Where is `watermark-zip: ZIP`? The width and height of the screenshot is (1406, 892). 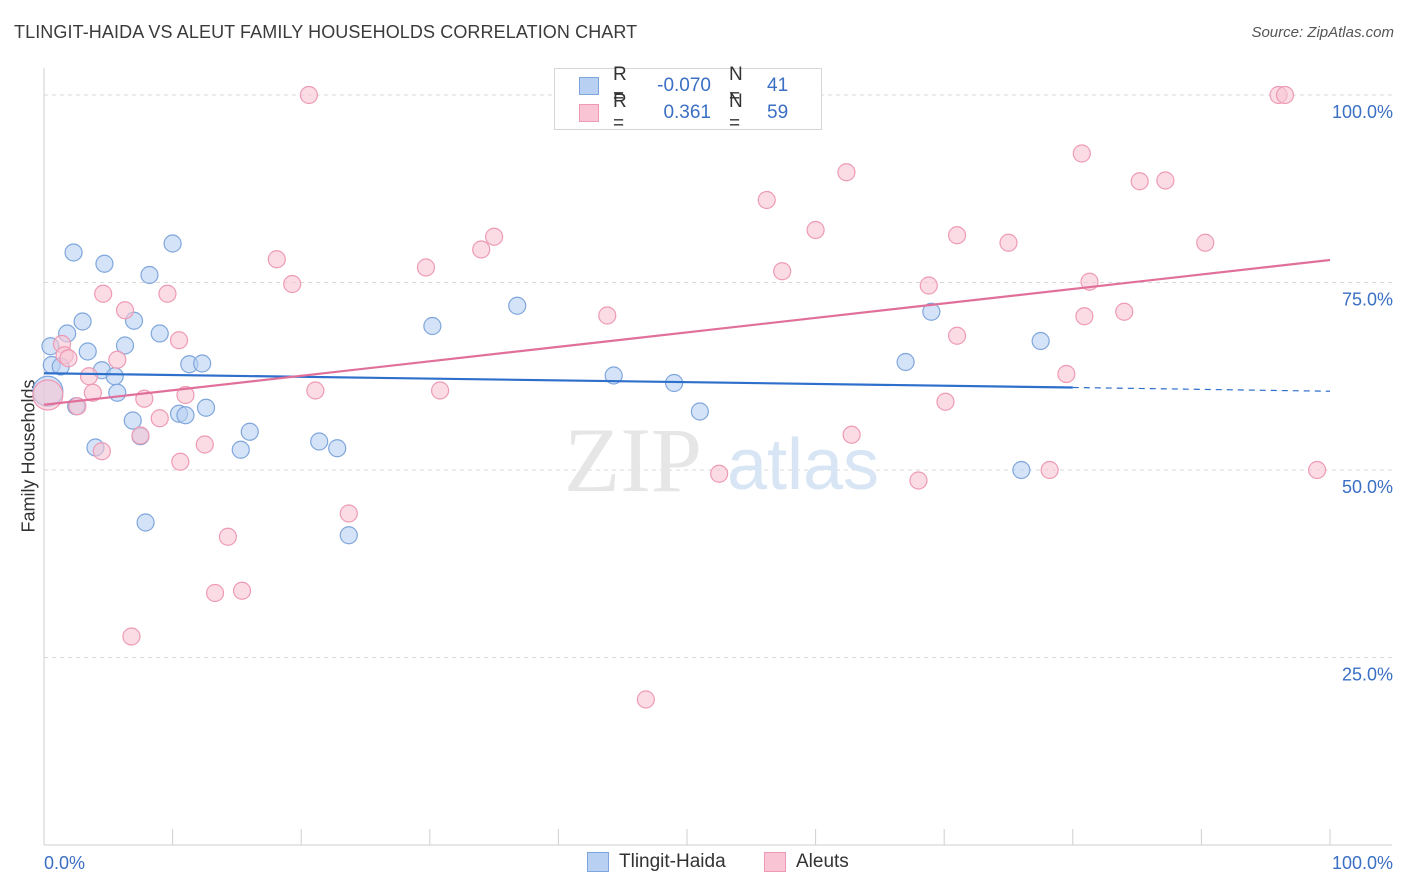 watermark-zip: ZIP is located at coordinates (633, 460).